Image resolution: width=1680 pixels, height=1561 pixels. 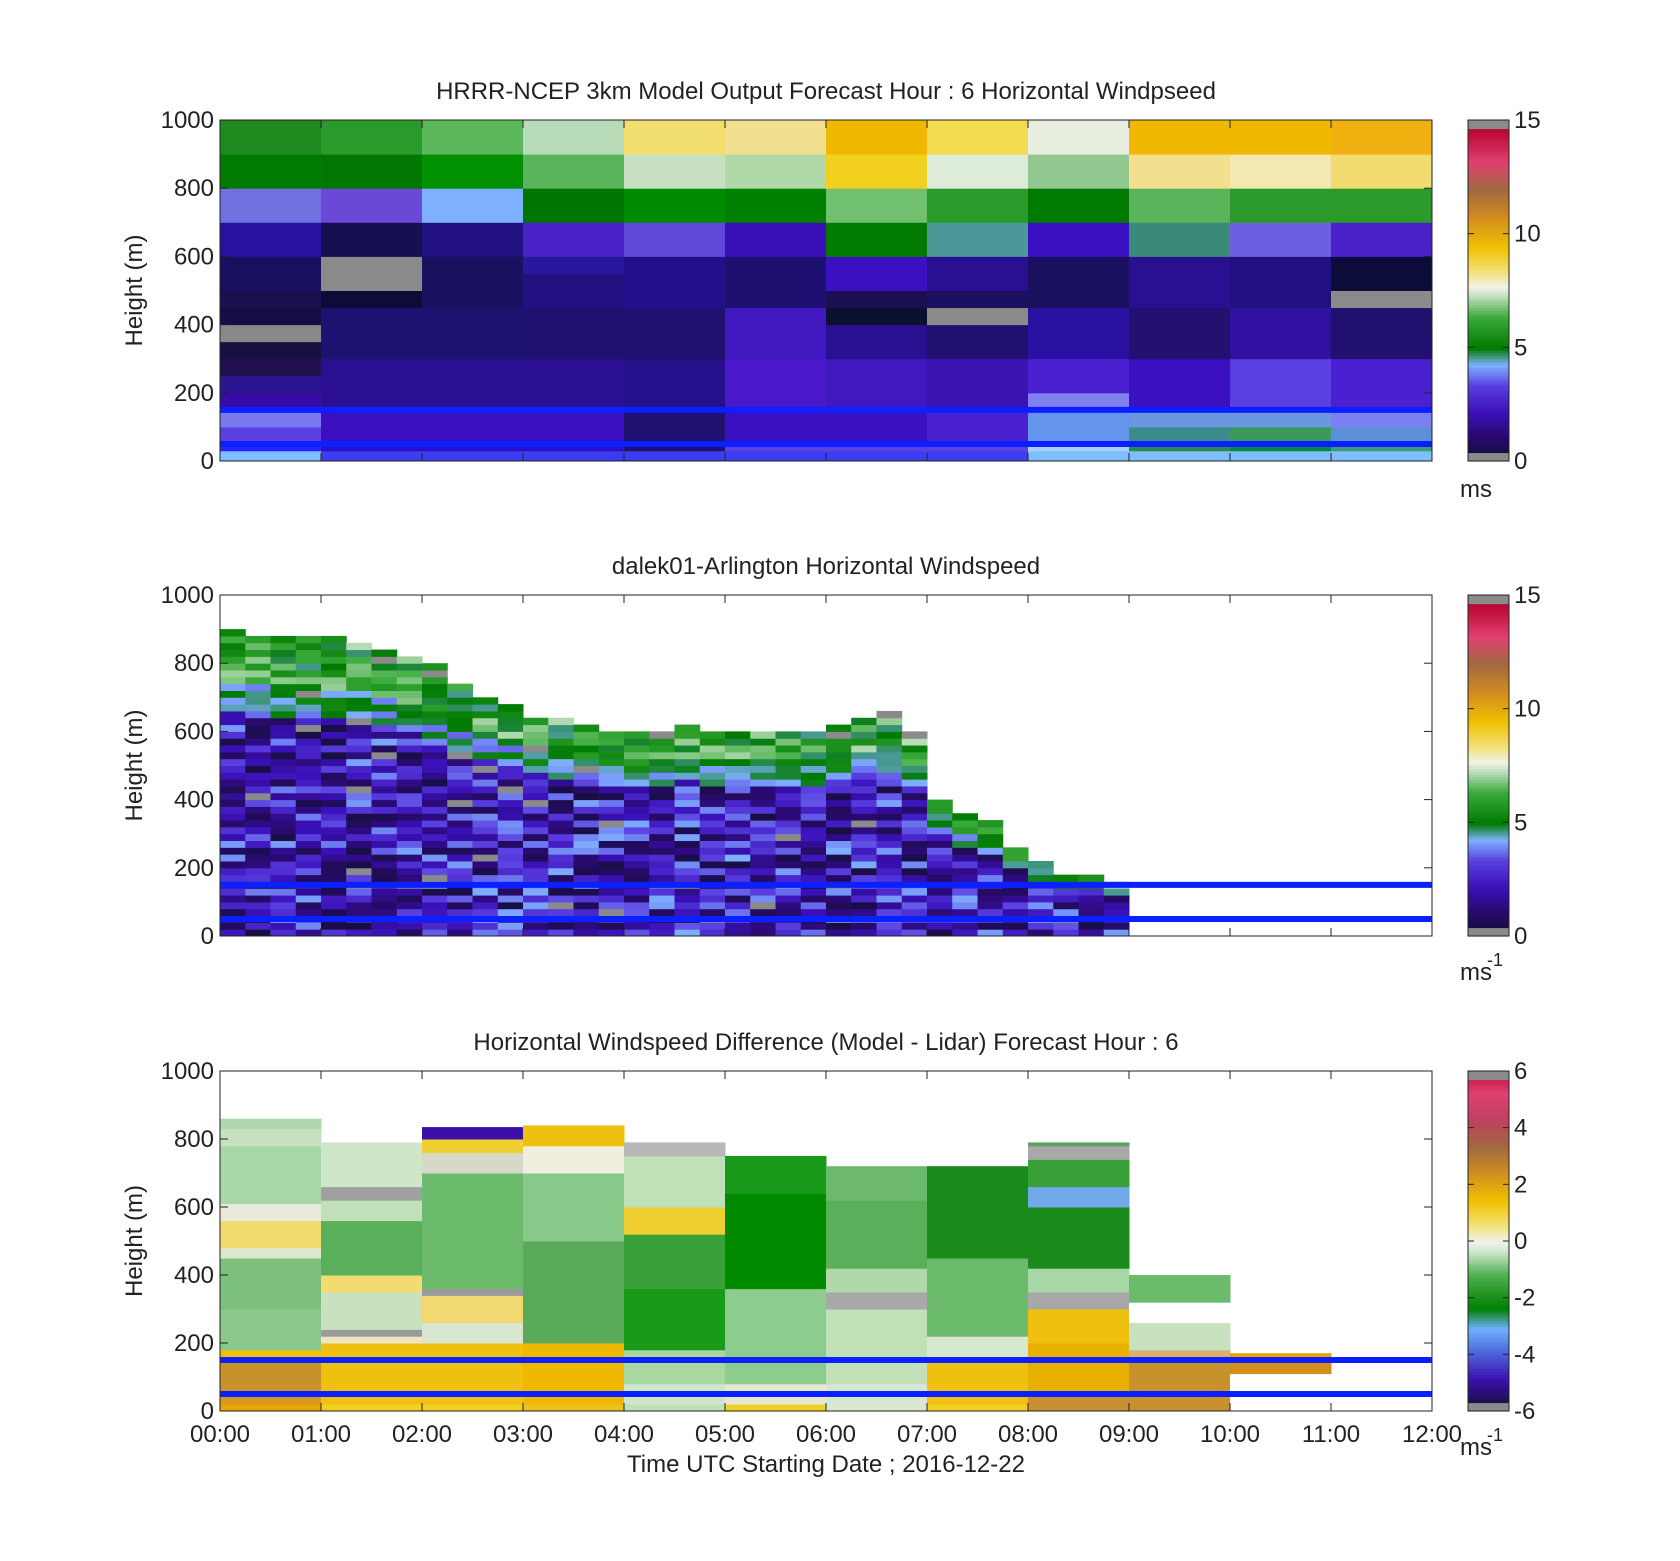 What do you see at coordinates (194, 1343) in the screenshot?
I see `y-tick-label: 200` at bounding box center [194, 1343].